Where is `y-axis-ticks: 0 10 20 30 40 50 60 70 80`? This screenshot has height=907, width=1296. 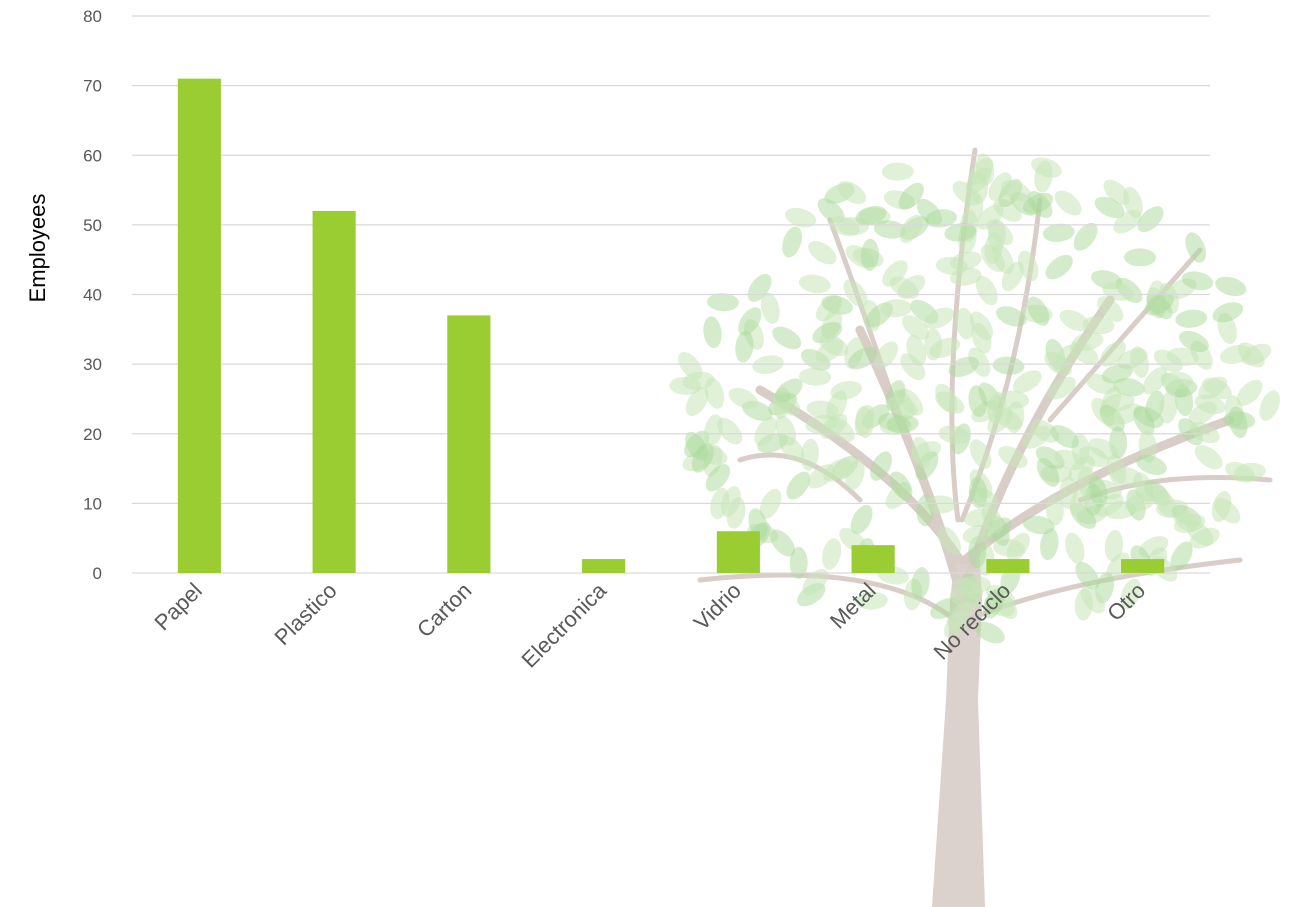
y-axis-ticks: 0 10 20 30 40 50 60 70 80 is located at coordinates (92, 295).